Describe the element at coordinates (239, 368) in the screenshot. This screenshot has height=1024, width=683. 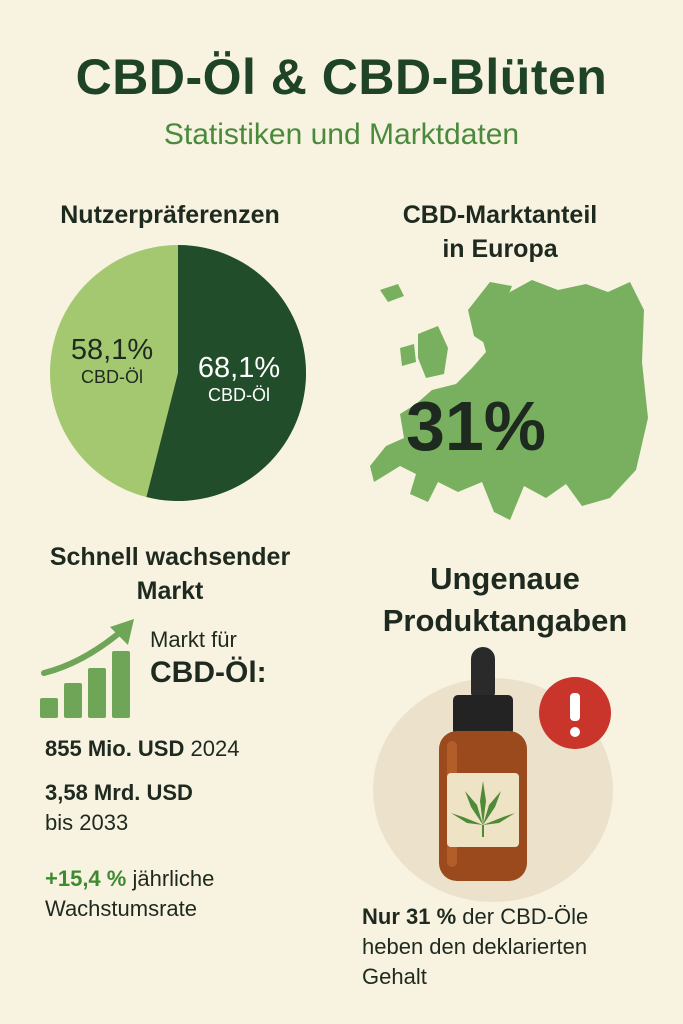
I see `pie-dark-value: 68,1%` at that location.